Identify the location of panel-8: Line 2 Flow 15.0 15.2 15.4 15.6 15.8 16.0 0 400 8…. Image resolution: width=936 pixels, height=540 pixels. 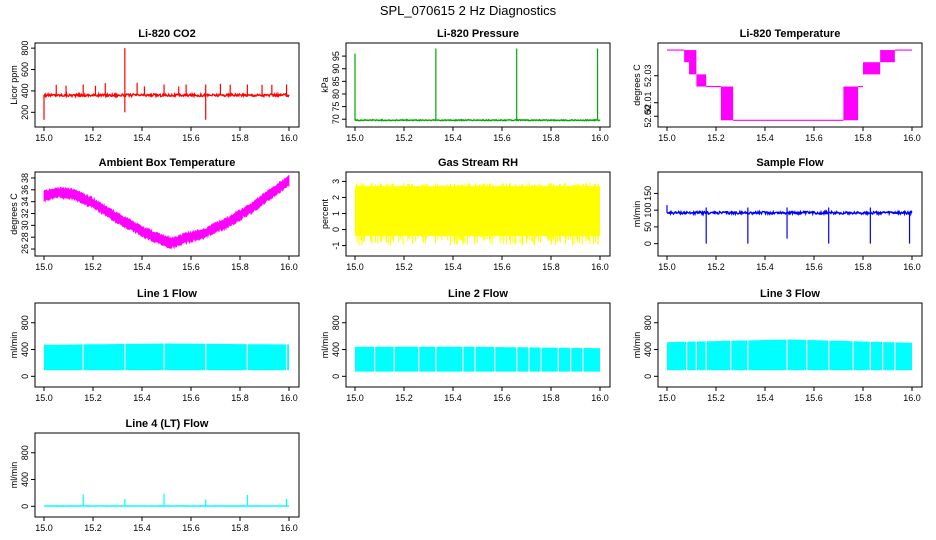
(465, 345).